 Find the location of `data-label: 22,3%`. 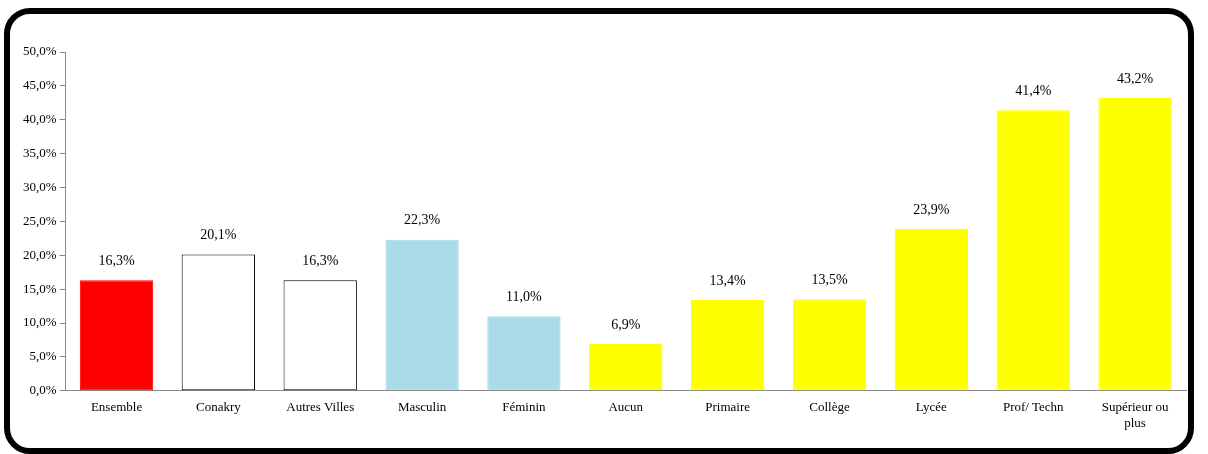

data-label: 22,3% is located at coordinates (422, 220).